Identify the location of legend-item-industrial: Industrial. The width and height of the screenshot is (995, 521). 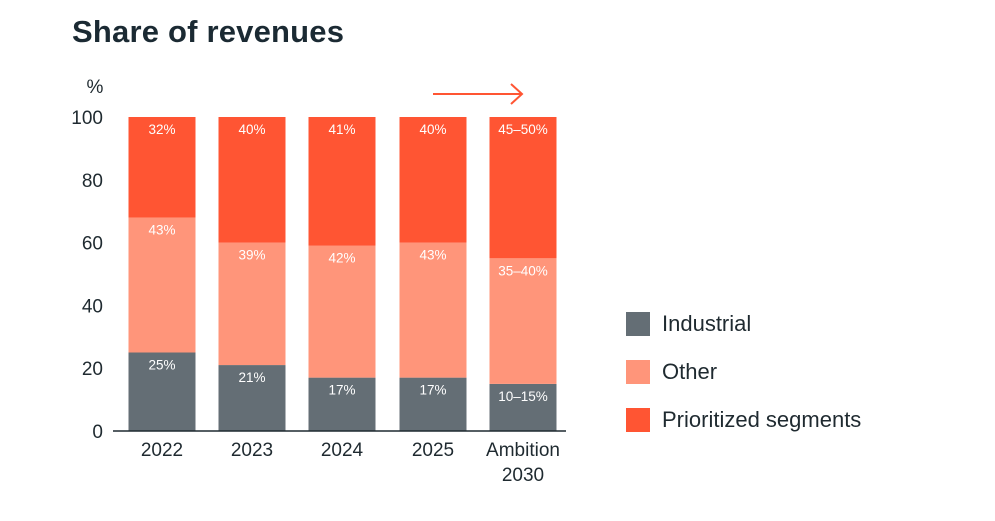
(743, 323).